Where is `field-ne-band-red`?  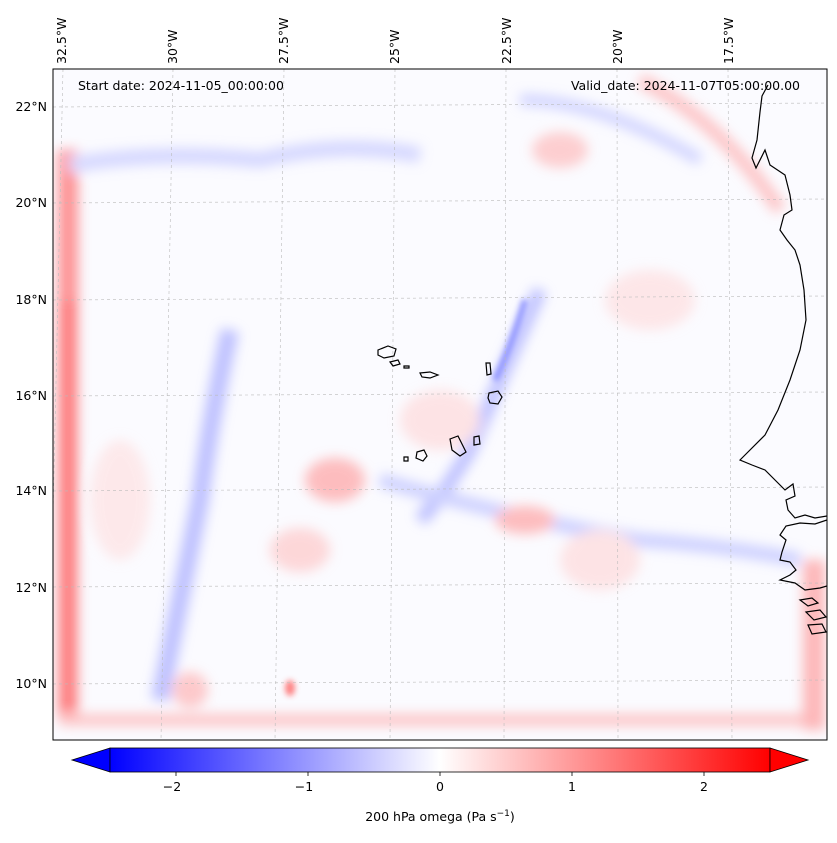
field-ne-band-red is located at coordinates (711, 143).